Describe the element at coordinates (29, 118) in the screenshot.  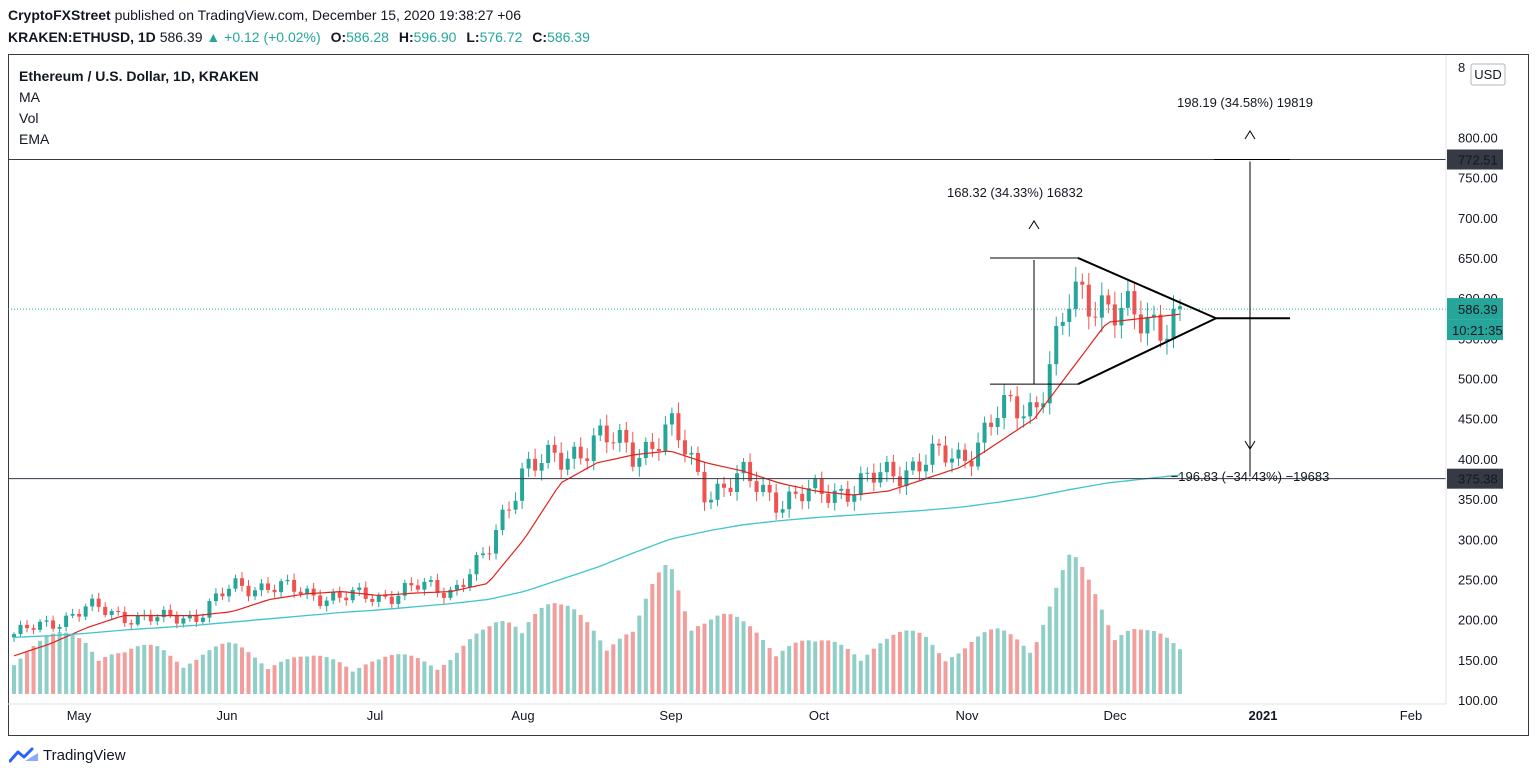
I see `legend-indicator-vol: Vol` at that location.